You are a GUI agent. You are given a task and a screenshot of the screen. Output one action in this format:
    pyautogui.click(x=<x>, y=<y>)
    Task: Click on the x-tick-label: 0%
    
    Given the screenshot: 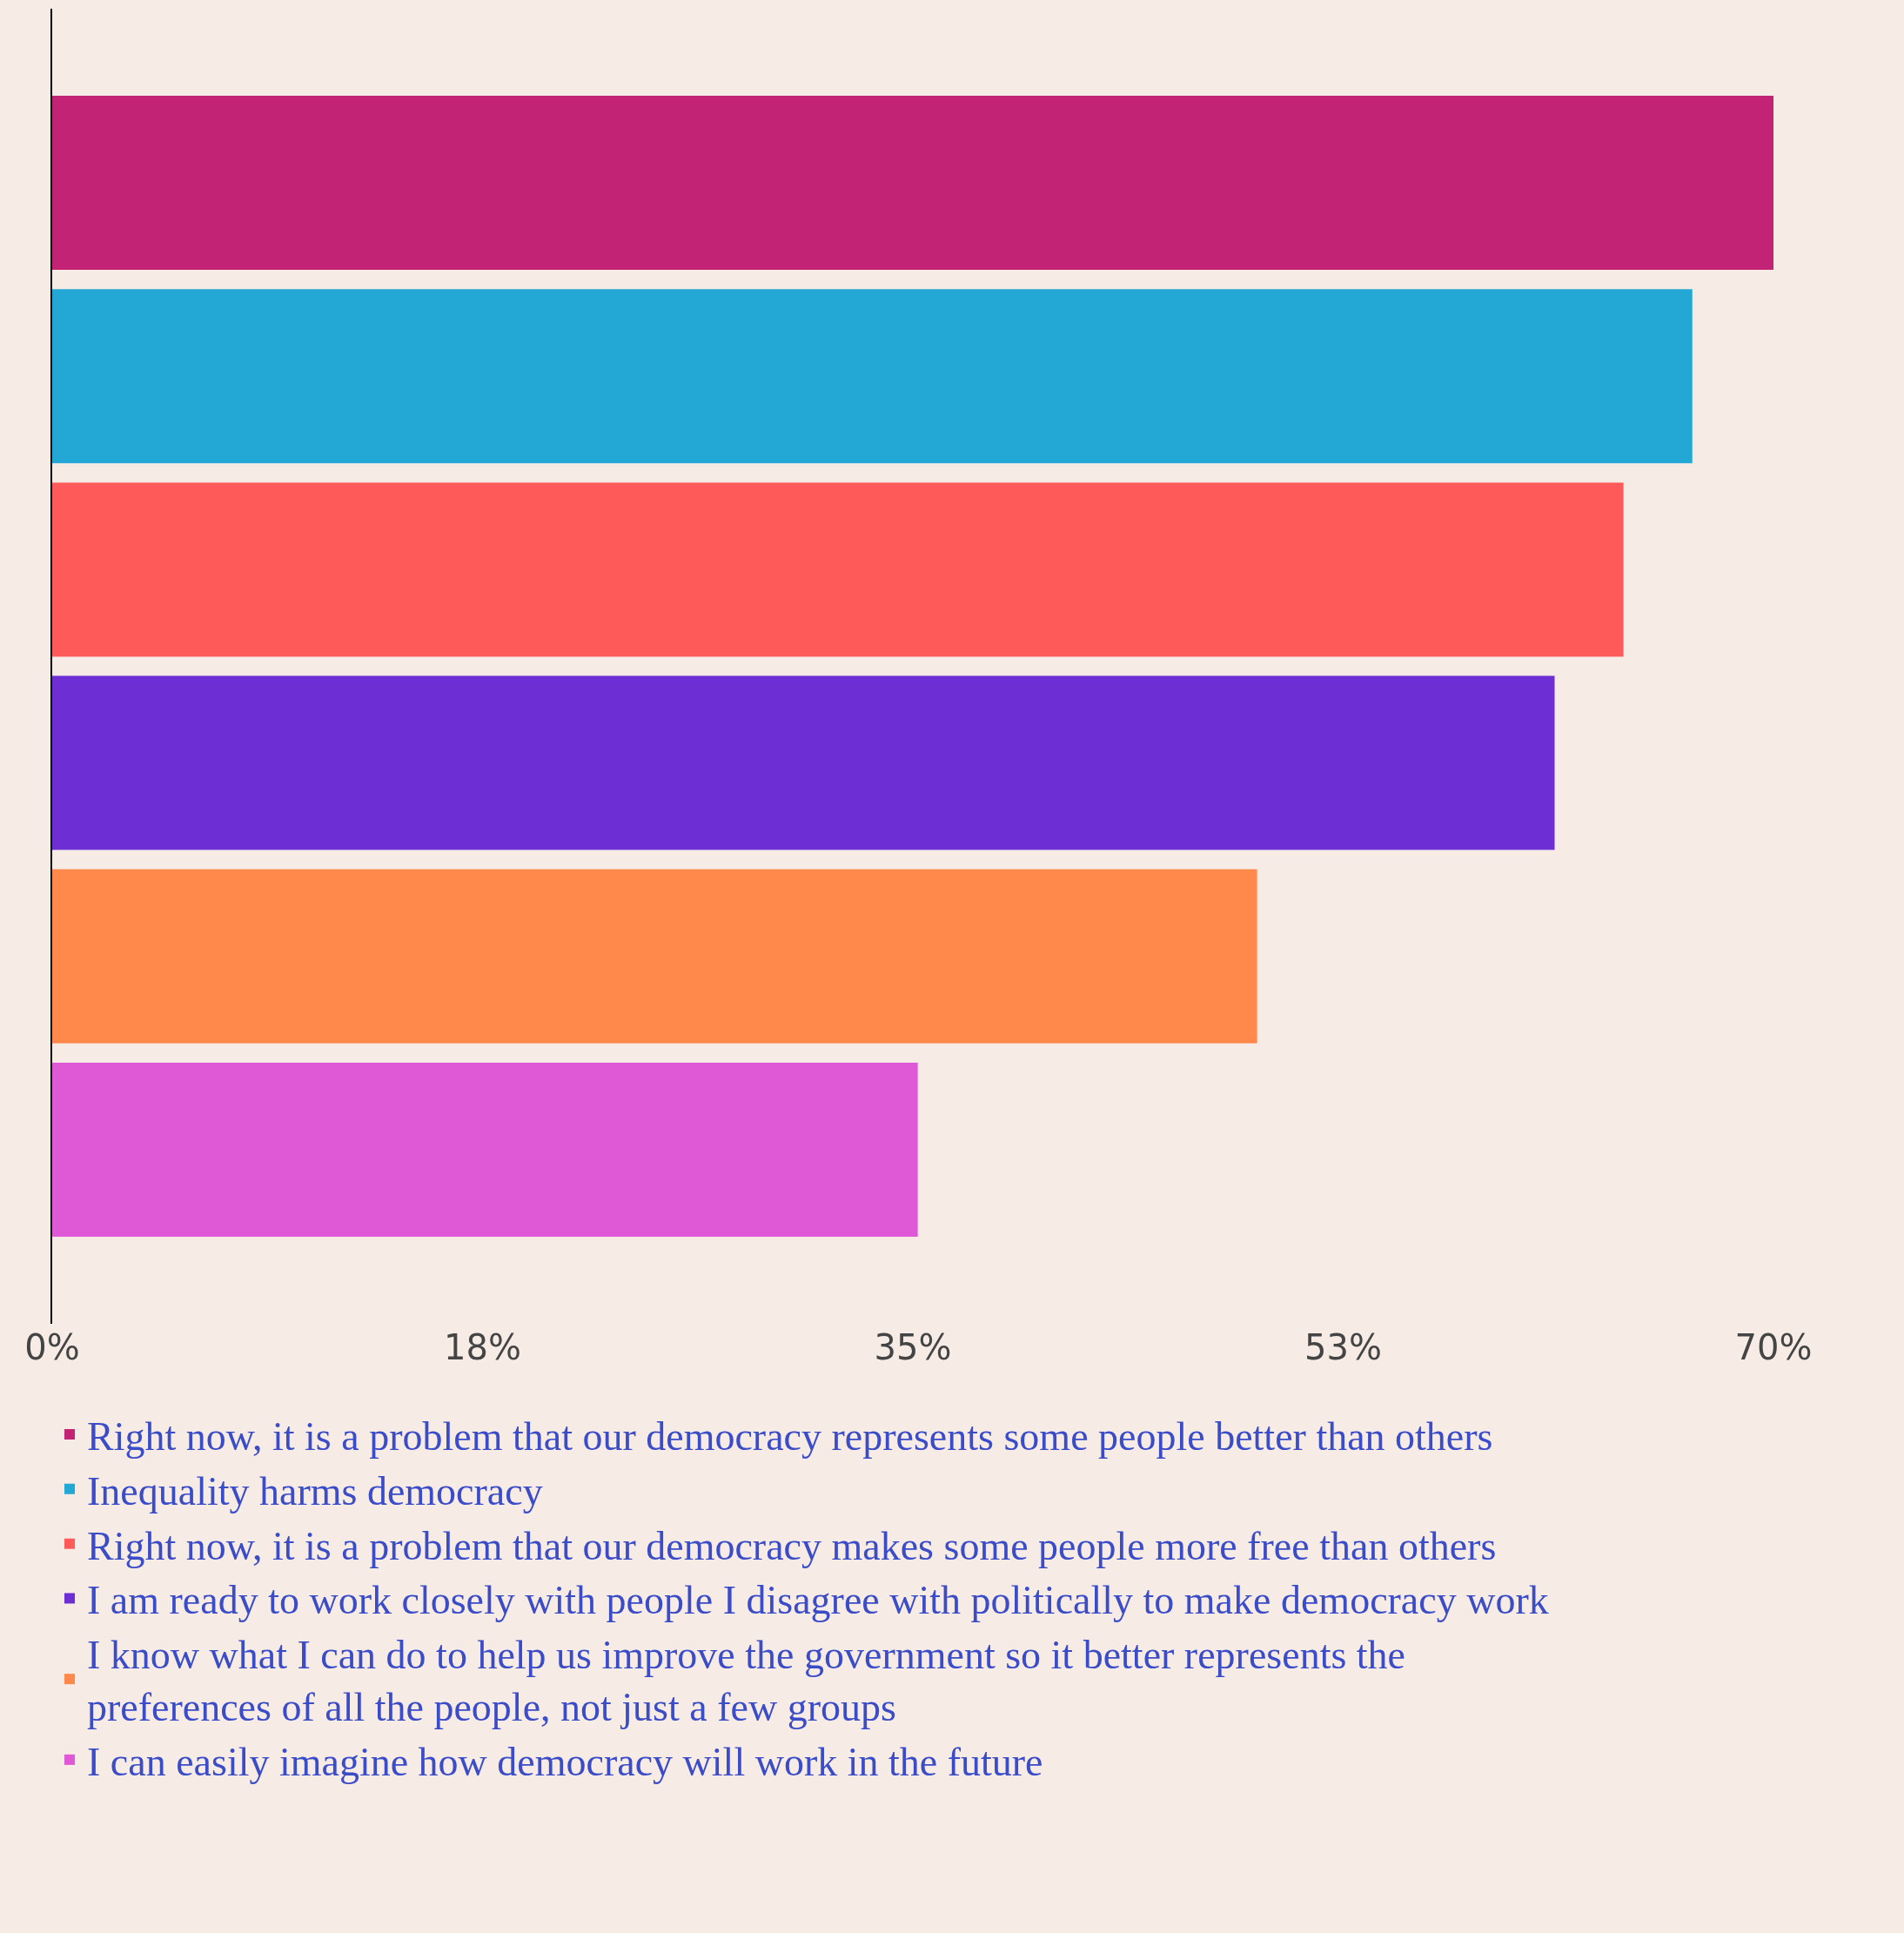 What is the action you would take?
    pyautogui.click(x=52, y=1347)
    